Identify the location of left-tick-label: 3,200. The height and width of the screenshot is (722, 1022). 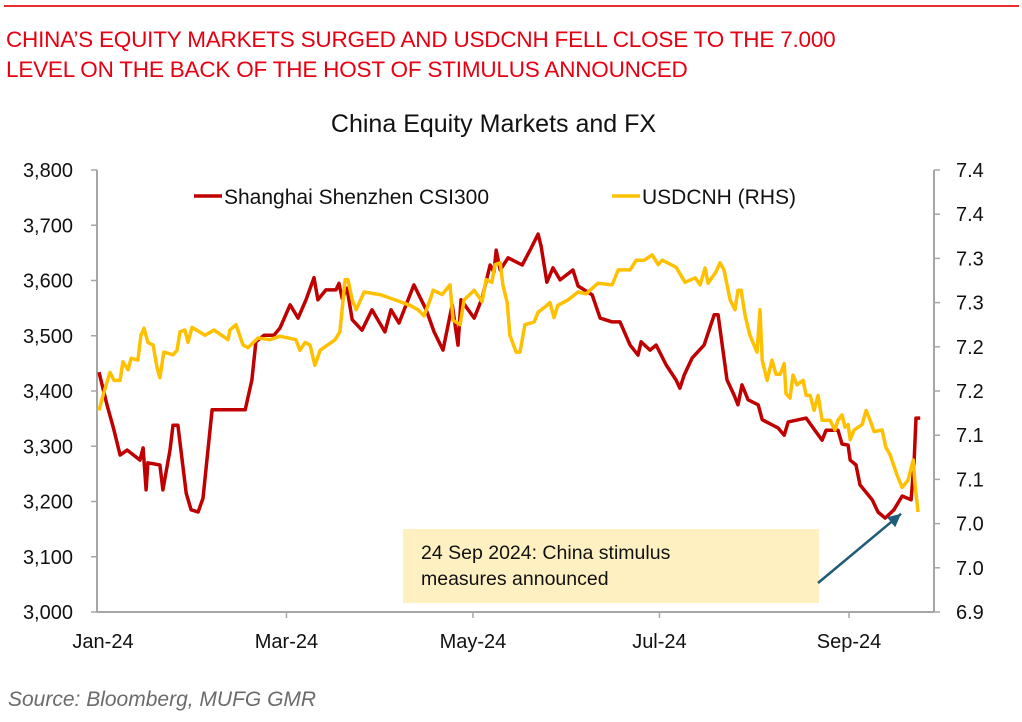
(48, 503).